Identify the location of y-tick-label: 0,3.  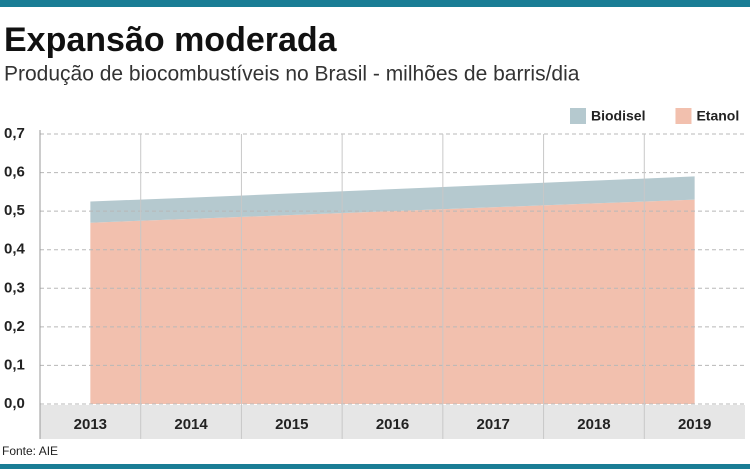
(14, 287).